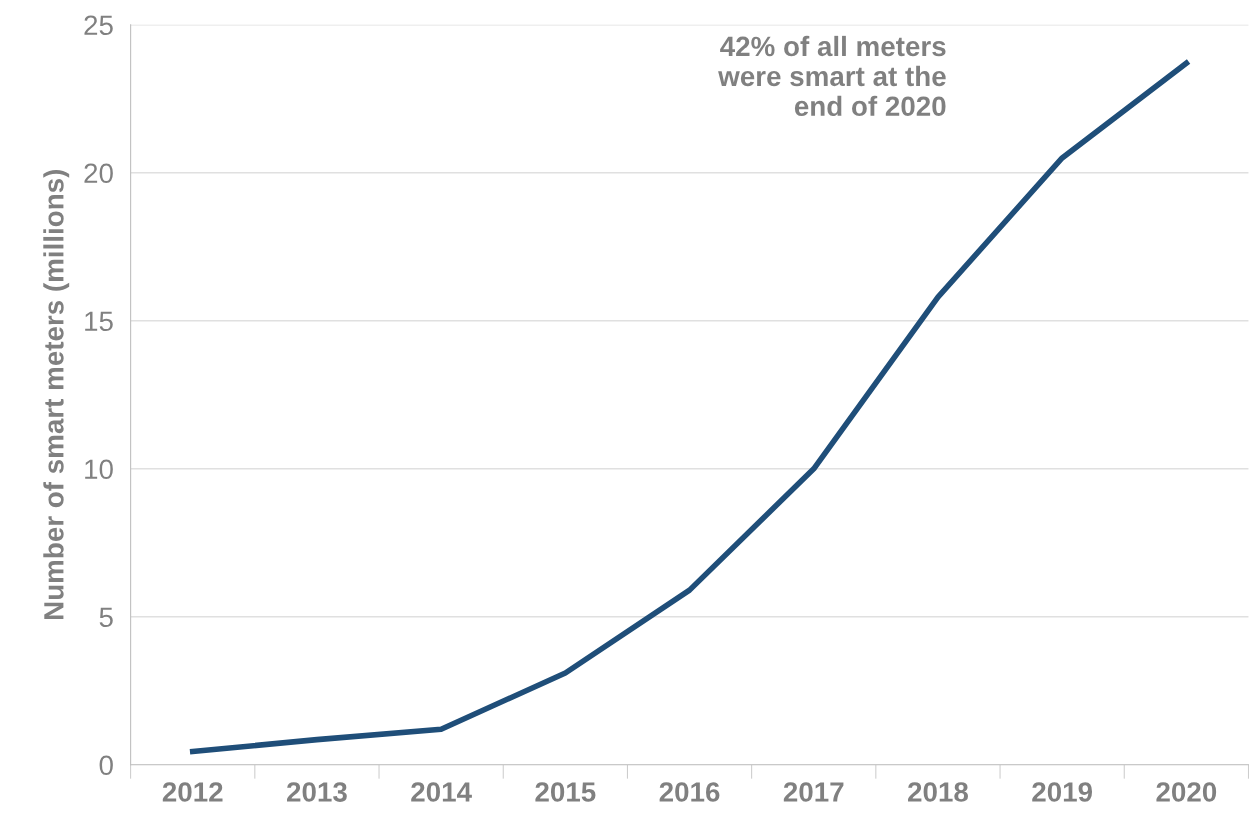 The image size is (1256, 825). What do you see at coordinates (98, 173) in the screenshot?
I see `y-tick-label: 20` at bounding box center [98, 173].